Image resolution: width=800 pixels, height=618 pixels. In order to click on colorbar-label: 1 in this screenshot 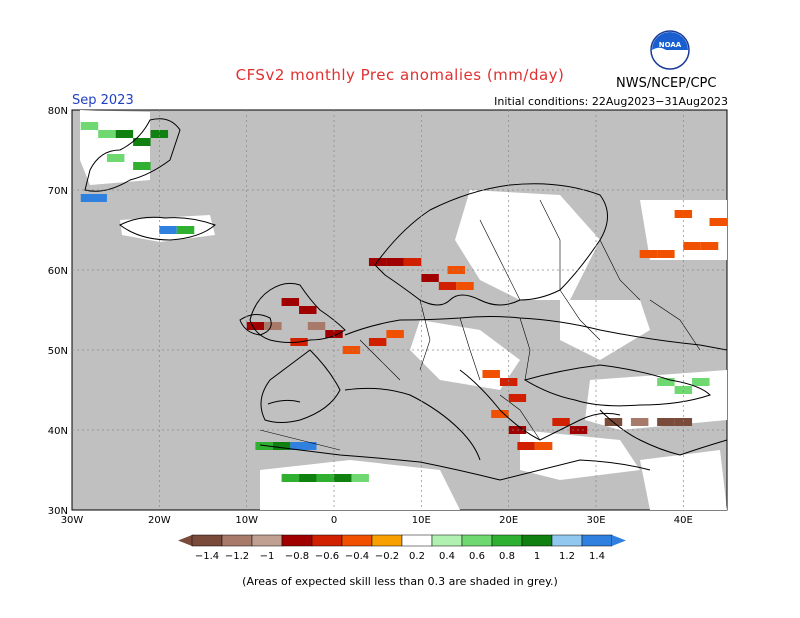, I will do `click(537, 556)`.